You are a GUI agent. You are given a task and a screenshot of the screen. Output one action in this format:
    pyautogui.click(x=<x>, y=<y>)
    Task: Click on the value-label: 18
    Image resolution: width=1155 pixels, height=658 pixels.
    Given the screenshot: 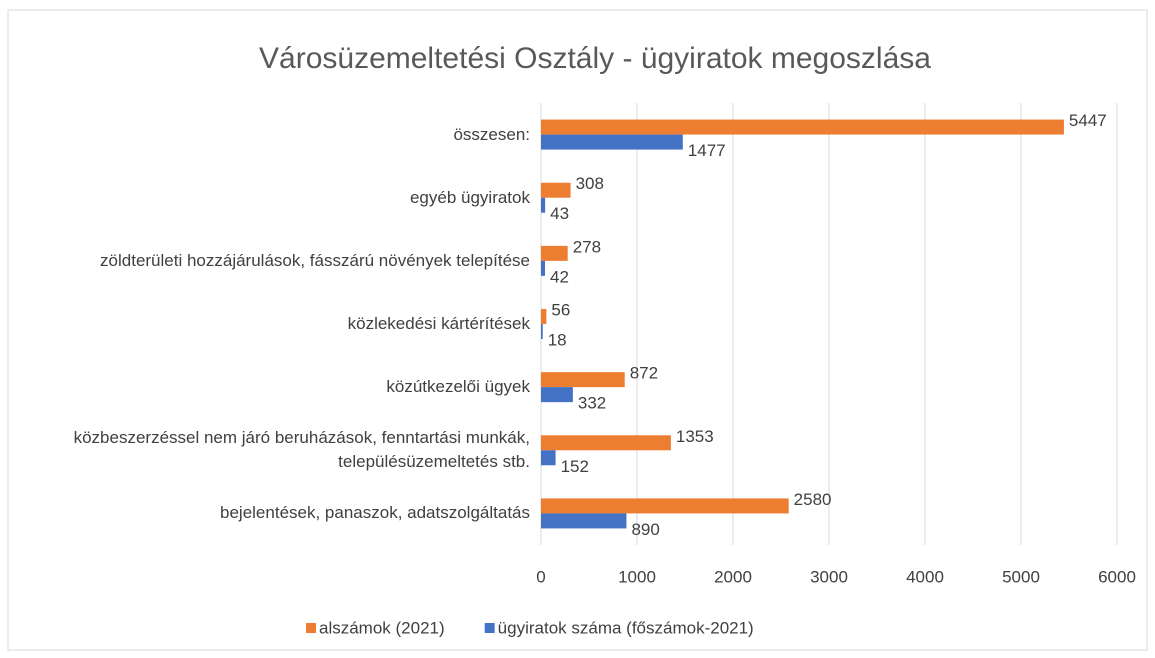 What is the action you would take?
    pyautogui.click(x=557, y=339)
    